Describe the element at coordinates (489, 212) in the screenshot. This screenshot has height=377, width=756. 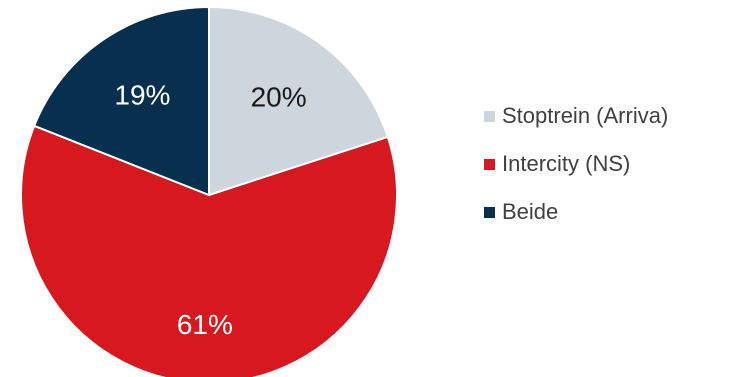
I see `legend-swatch-beide` at that location.